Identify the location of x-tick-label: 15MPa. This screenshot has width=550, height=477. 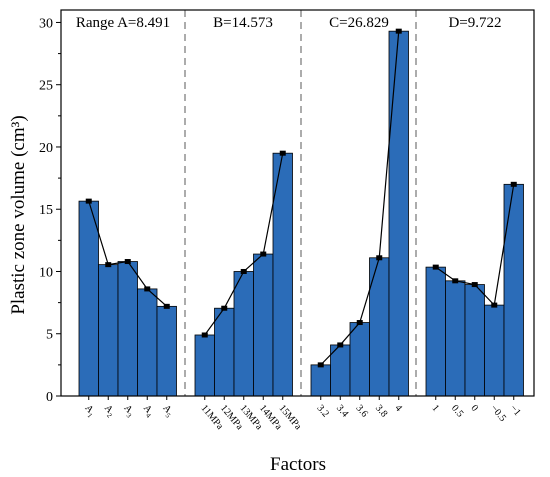
(289, 418).